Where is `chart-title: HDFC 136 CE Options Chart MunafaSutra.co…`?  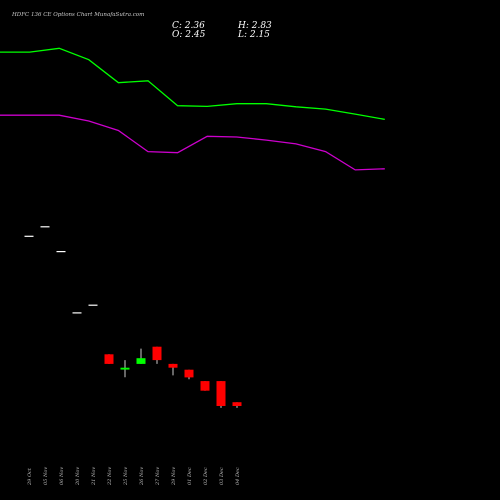
chart-title: HDFC 136 CE Options Chart MunafaSutra.co… is located at coordinates (77, 15).